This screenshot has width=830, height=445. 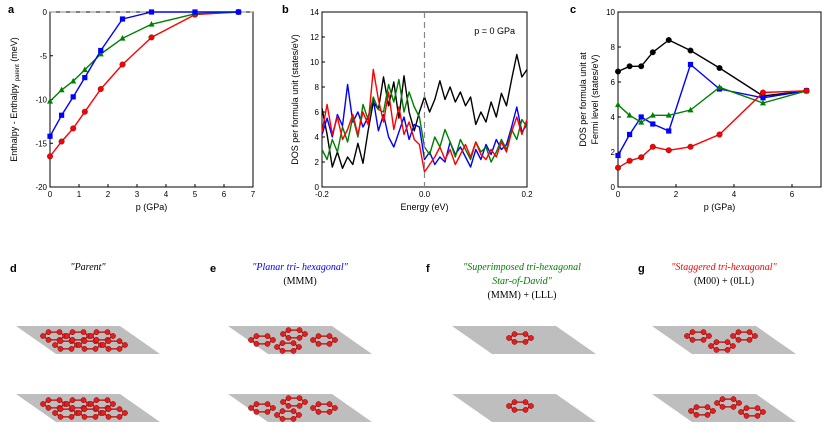 I want to click on y-tick-label: -5, so click(x=44, y=56).